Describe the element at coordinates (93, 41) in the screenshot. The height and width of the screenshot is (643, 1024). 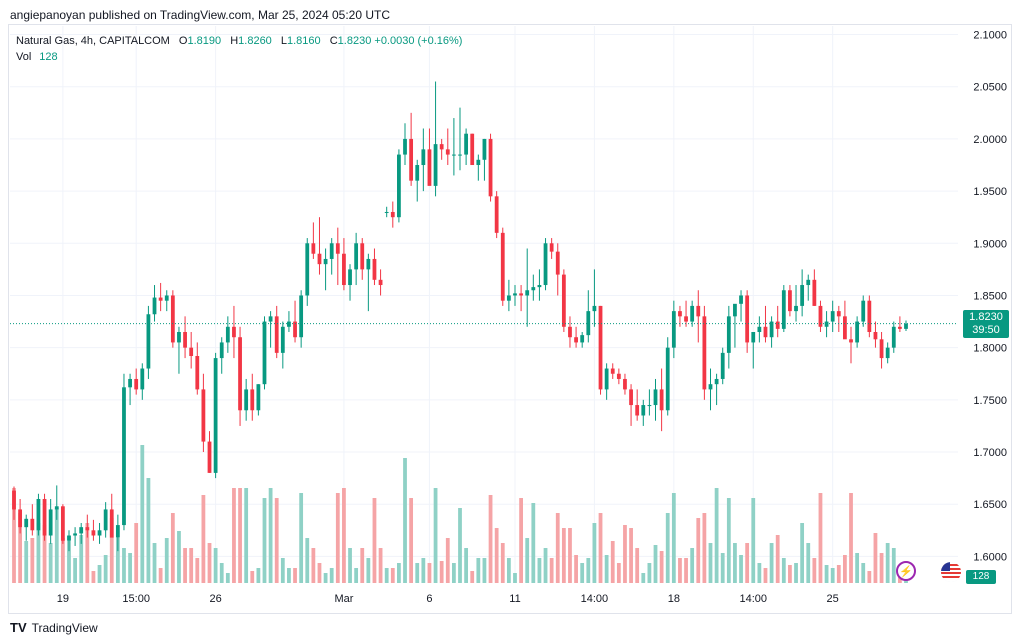
I see `symbol-name: Natural Gas, 4h, CAPITALCOM` at that location.